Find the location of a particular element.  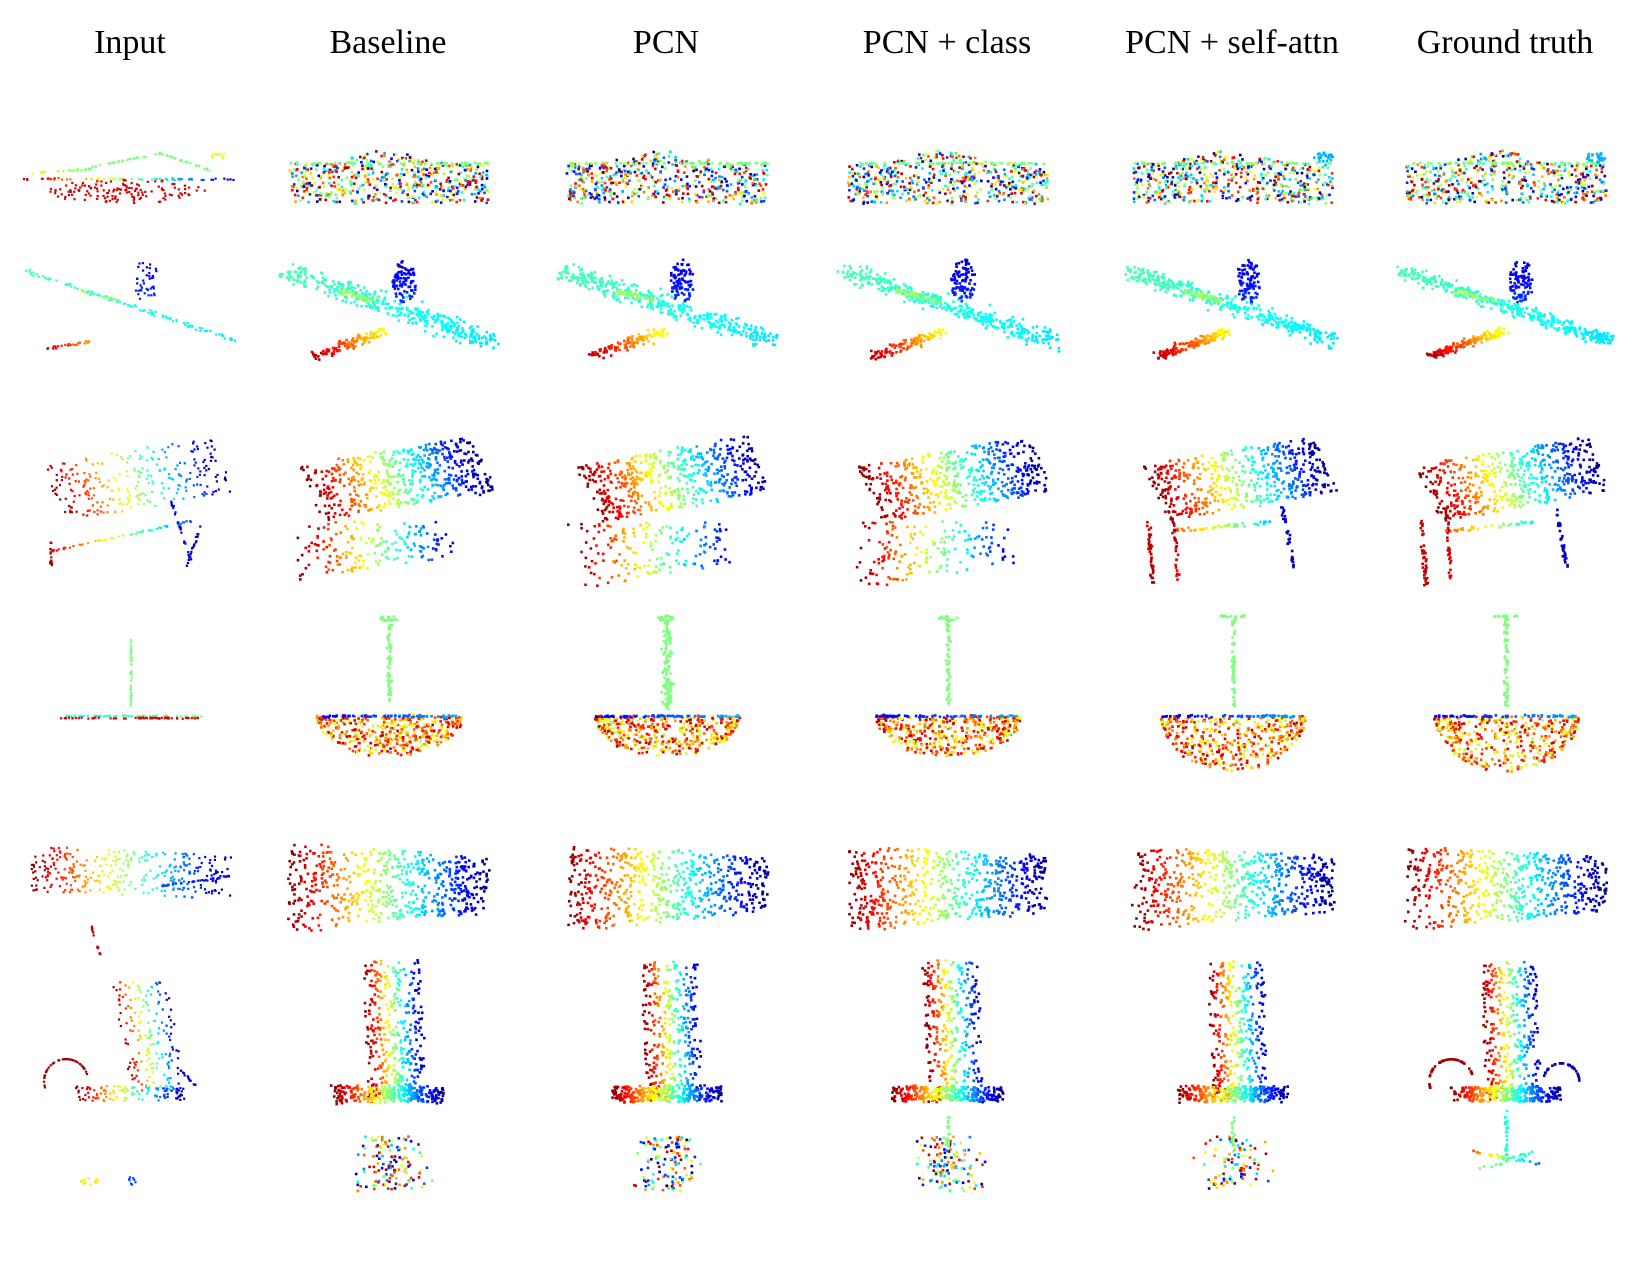

column-title-pcn-self-attn: PCN + self-attn is located at coordinates (1232, 43).